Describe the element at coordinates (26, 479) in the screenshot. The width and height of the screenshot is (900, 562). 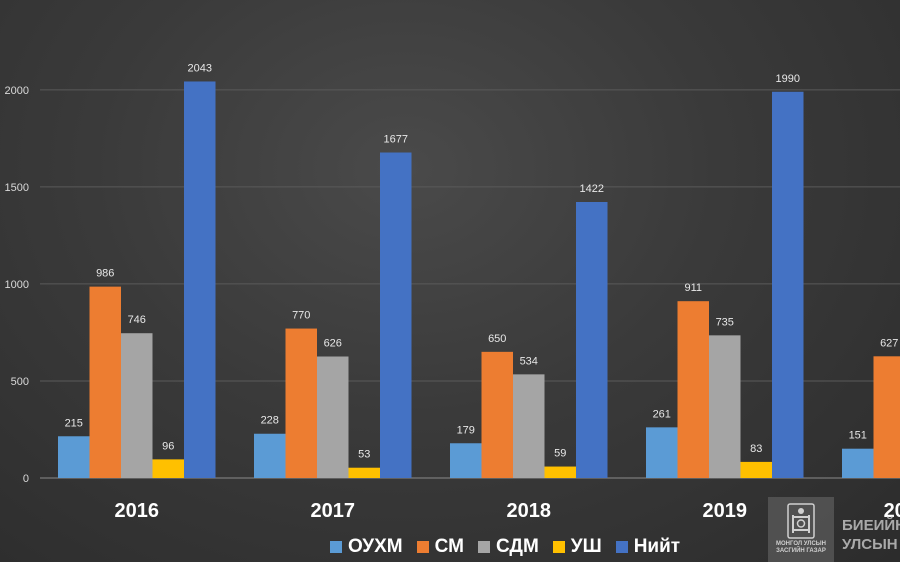
I see `y-tick-label: 0` at that location.